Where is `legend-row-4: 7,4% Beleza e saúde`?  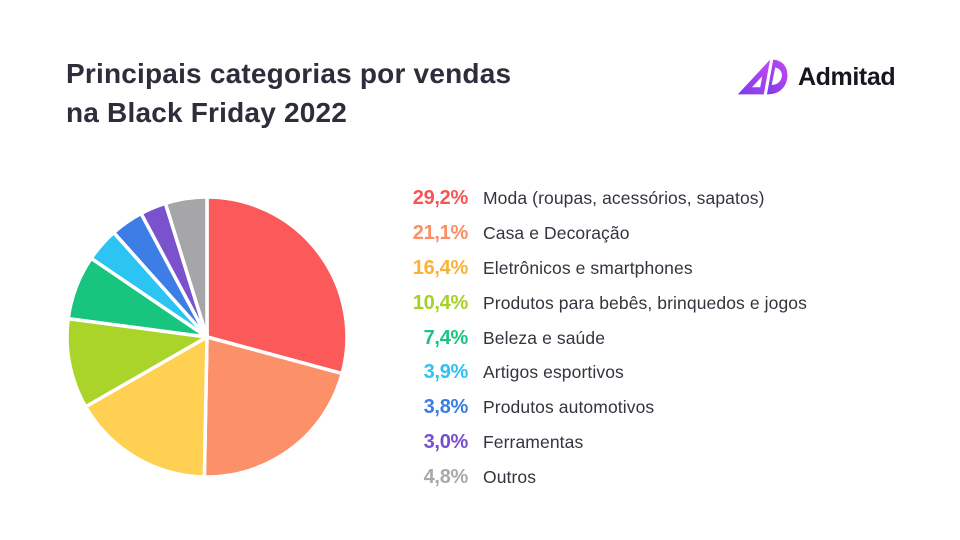
legend-row-4: 7,4% Beleza e saúde is located at coordinates (638, 338).